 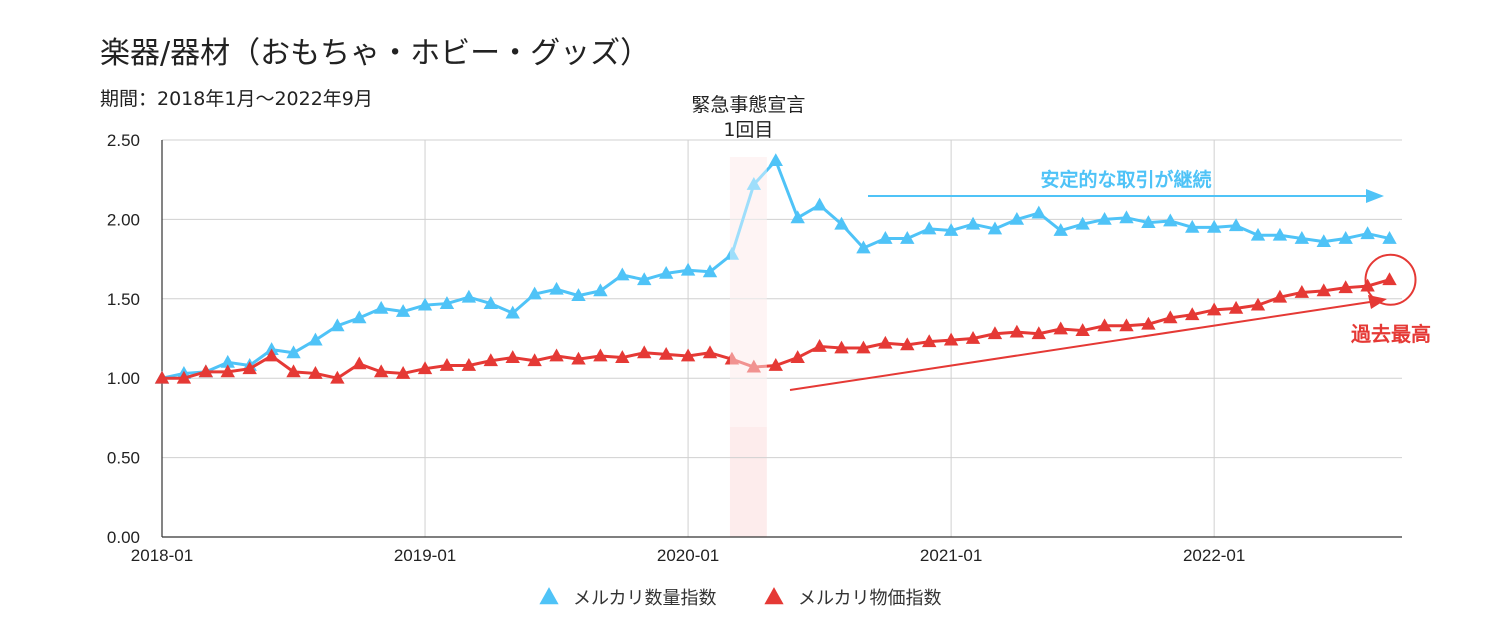 I want to click on y-tick-label: 2.50, so click(x=123, y=140).